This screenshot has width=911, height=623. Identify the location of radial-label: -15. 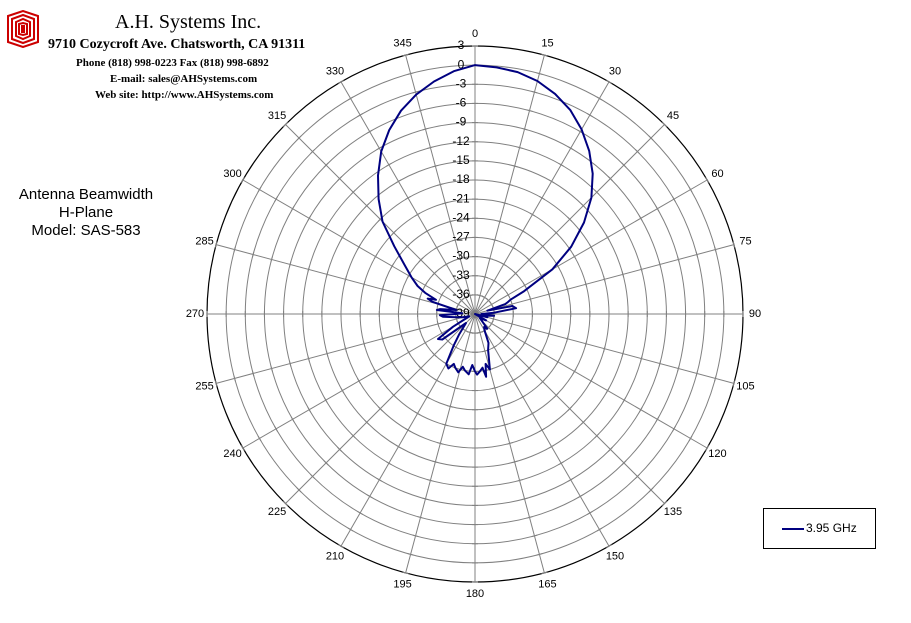
(461, 160).